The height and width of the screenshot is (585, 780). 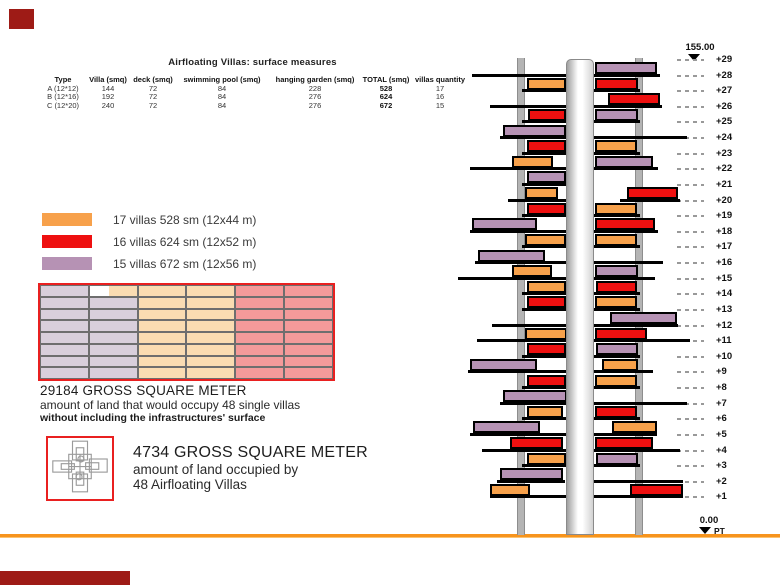 What do you see at coordinates (185, 242) in the screenshot?
I see `legend-label: 16 villas 624 sm (12x52 m)` at bounding box center [185, 242].